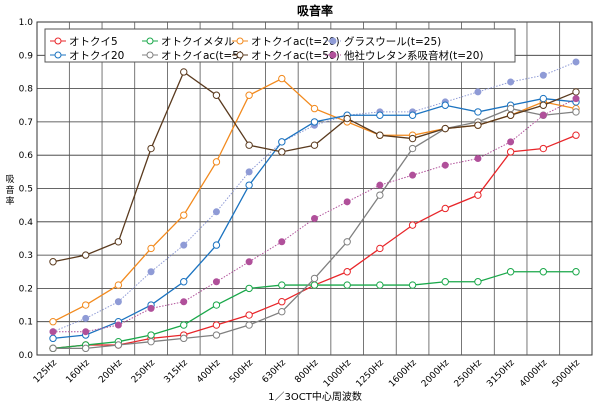 This screenshot has width=600, height=409. Describe the element at coordinates (392, 41) in the screenshot. I see `legend-label: グラスウール(t=25)` at that location.